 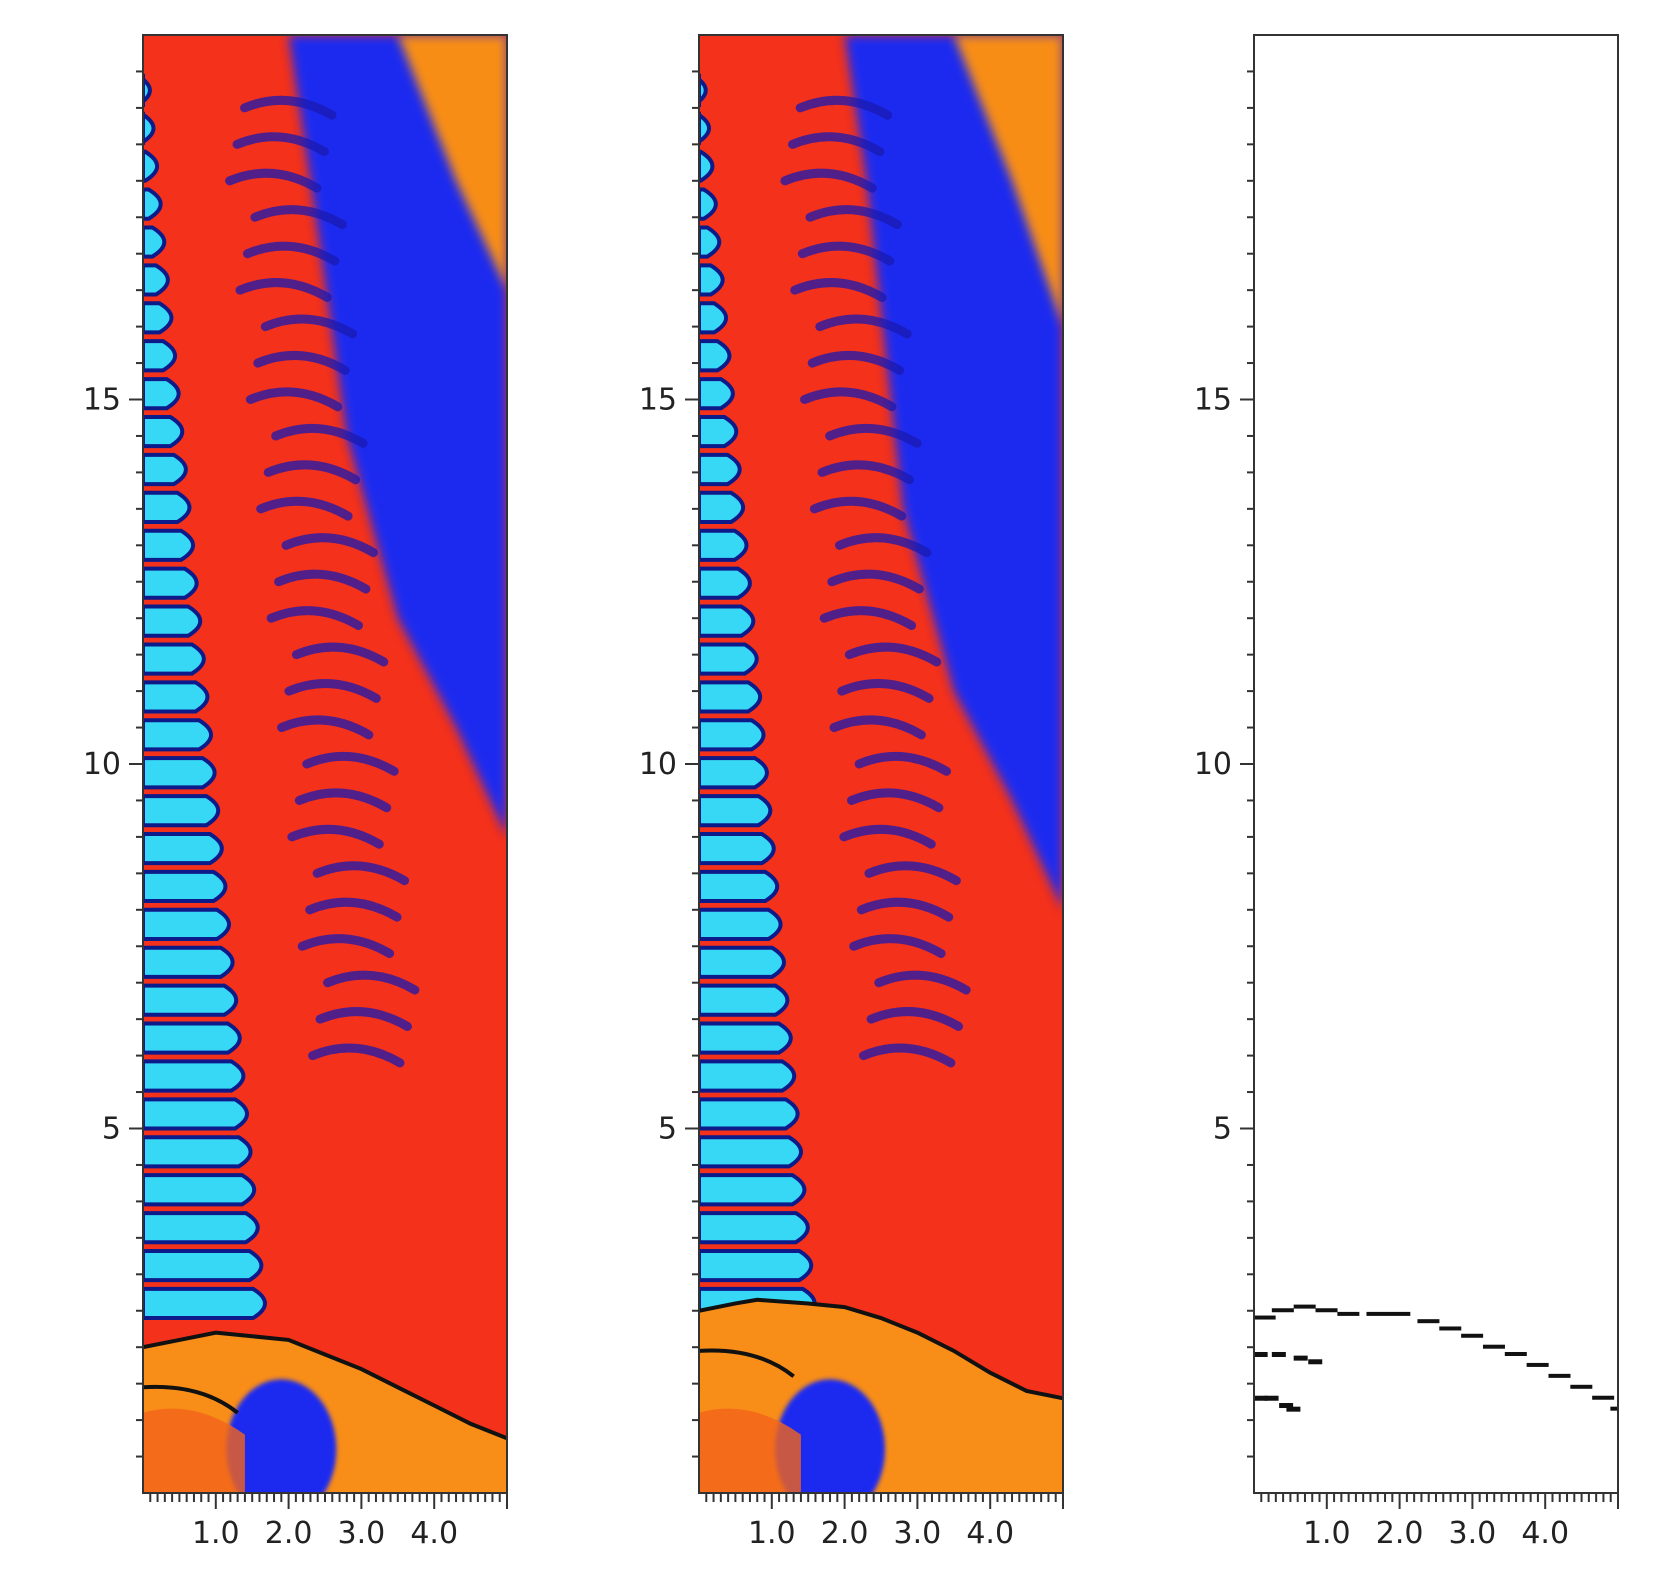 I want to click on plot-area, so click(x=1436, y=1358).